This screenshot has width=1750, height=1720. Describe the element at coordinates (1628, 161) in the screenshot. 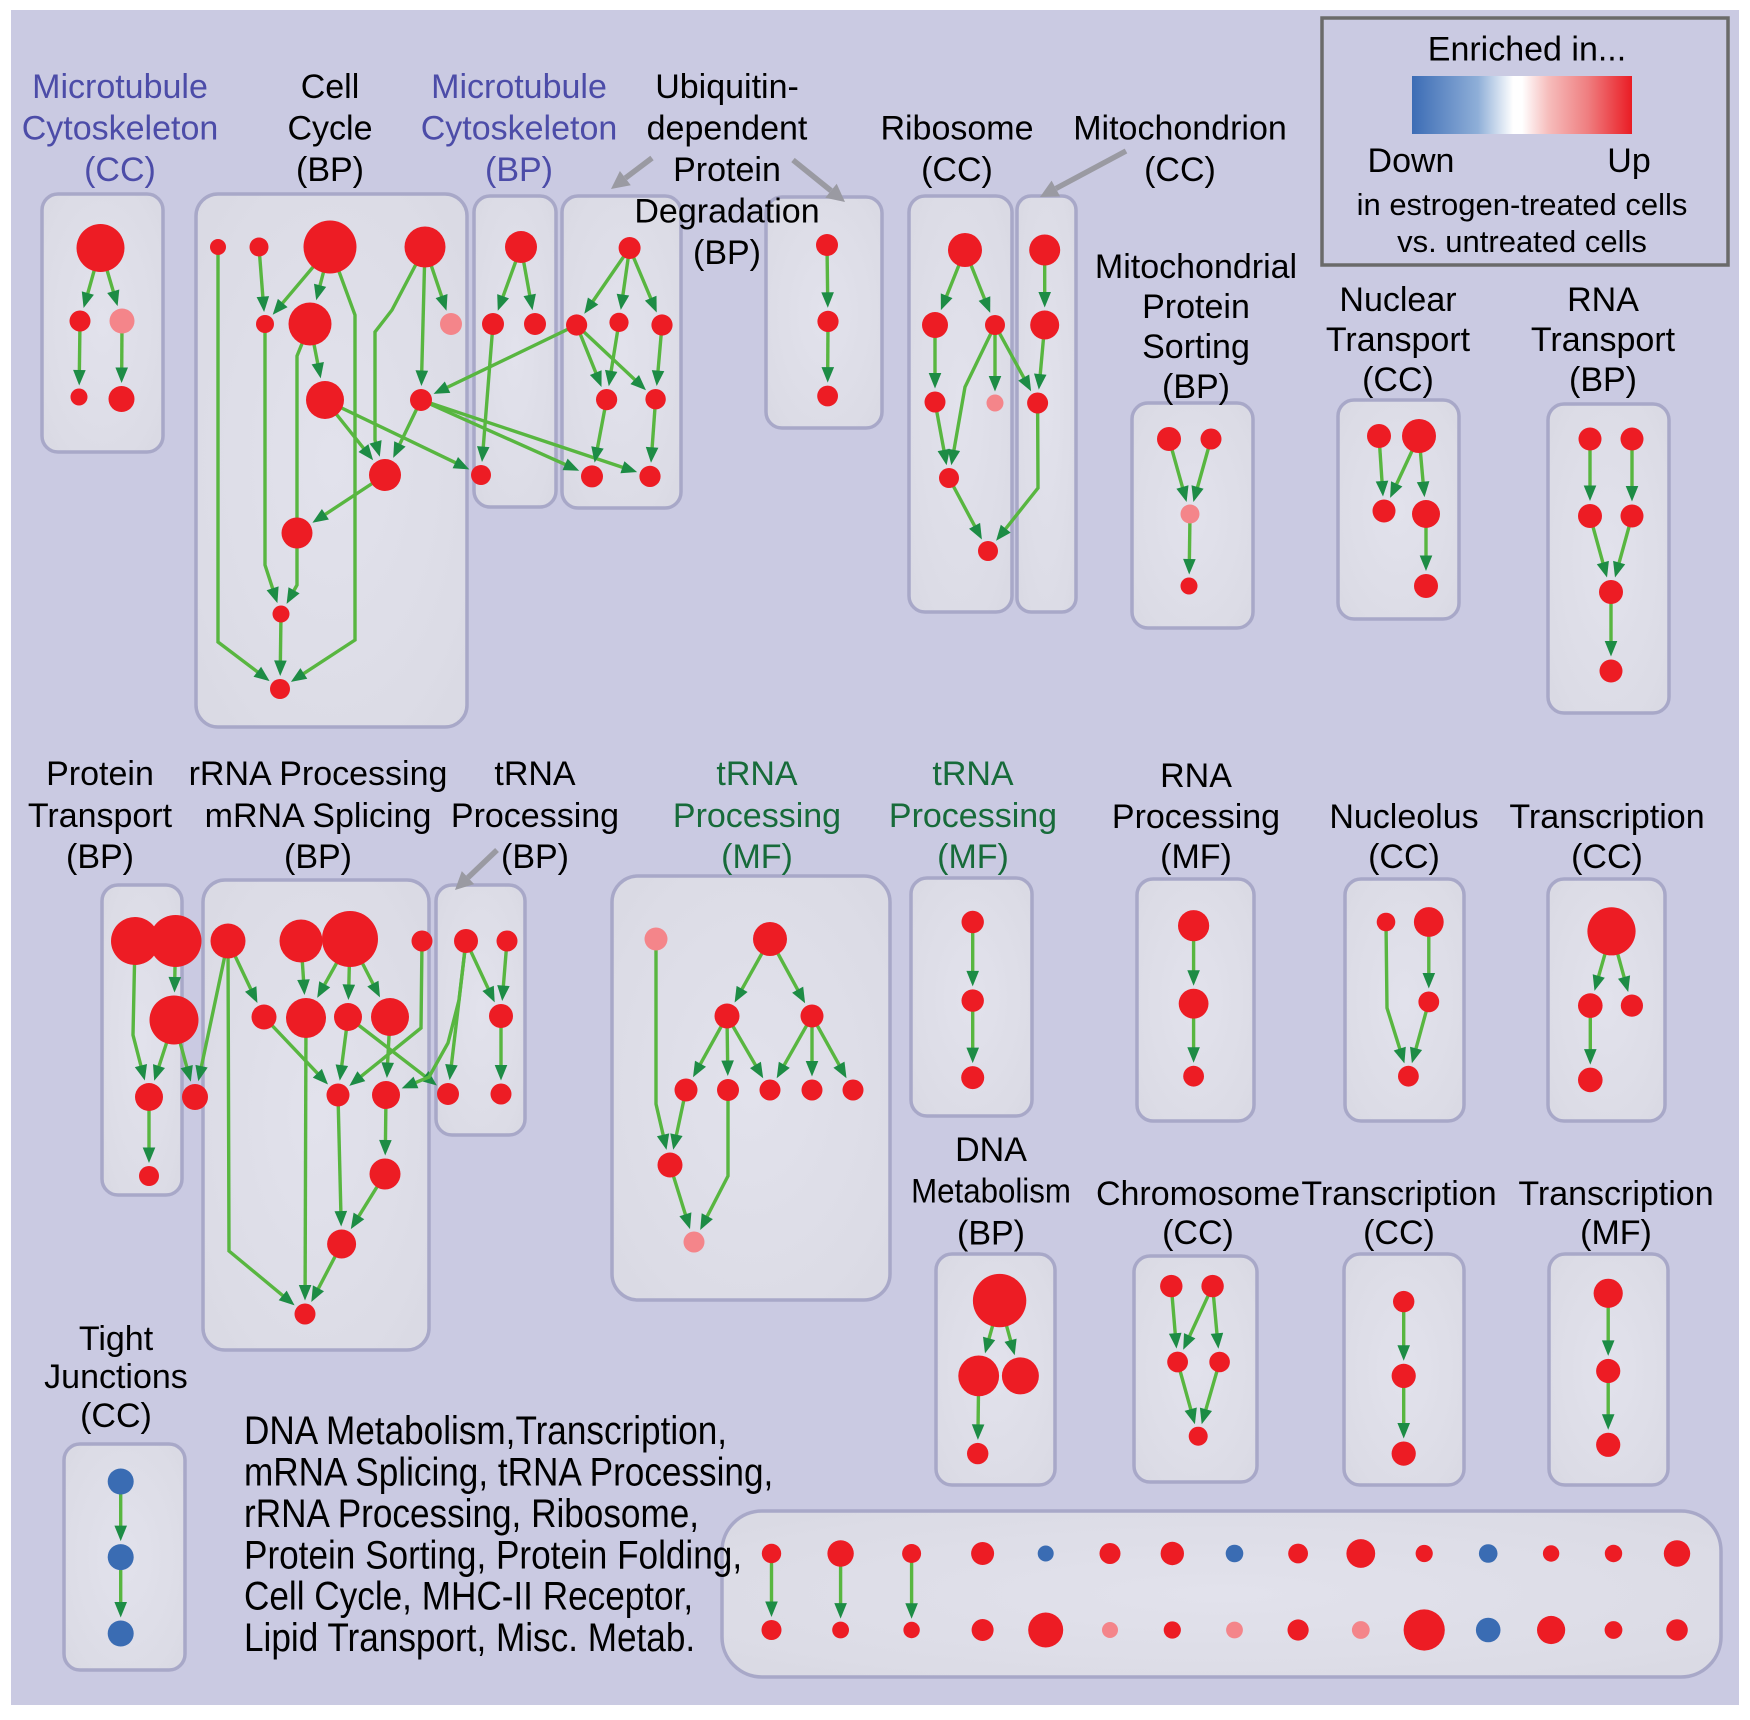

I see `svg-text: Up` at that location.